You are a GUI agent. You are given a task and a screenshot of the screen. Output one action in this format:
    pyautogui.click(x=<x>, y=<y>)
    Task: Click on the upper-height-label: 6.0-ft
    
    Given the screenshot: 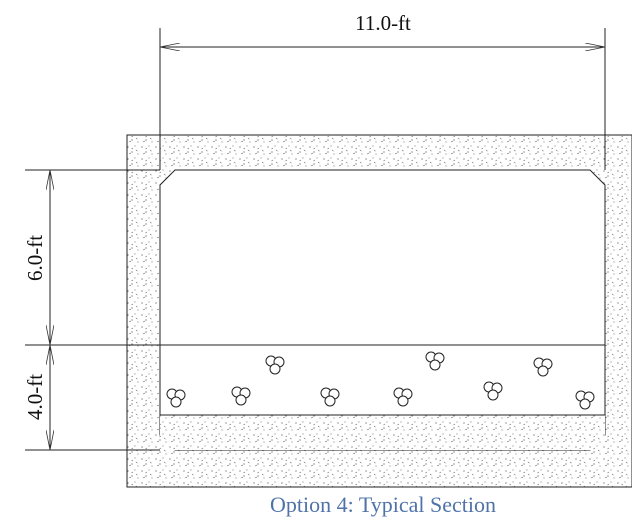 What is the action you would take?
    pyautogui.click(x=35, y=258)
    